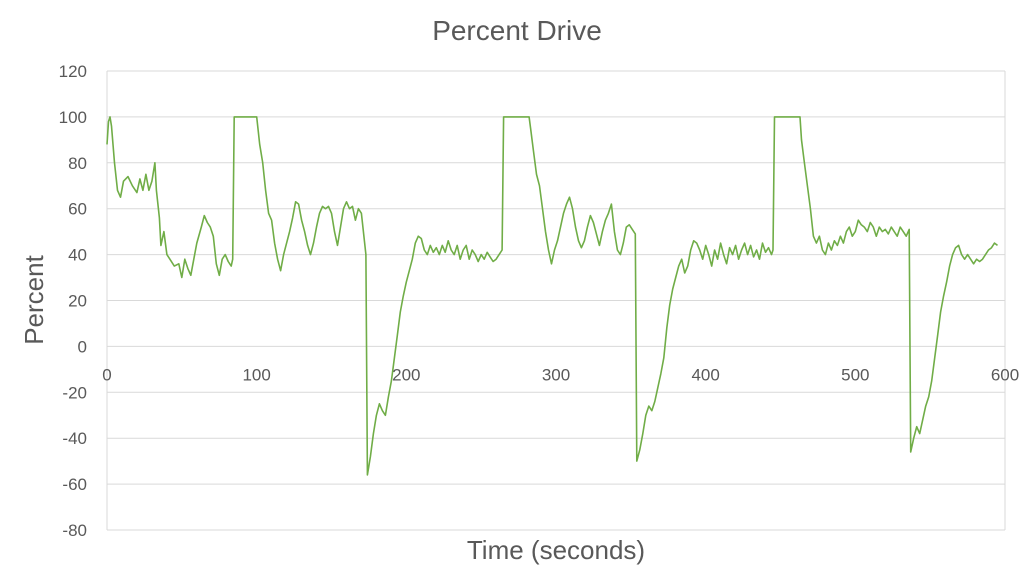 The width and height of the screenshot is (1035, 582). Describe the element at coordinates (77, 301) in the screenshot. I see `y-tick-label: 20` at that location.